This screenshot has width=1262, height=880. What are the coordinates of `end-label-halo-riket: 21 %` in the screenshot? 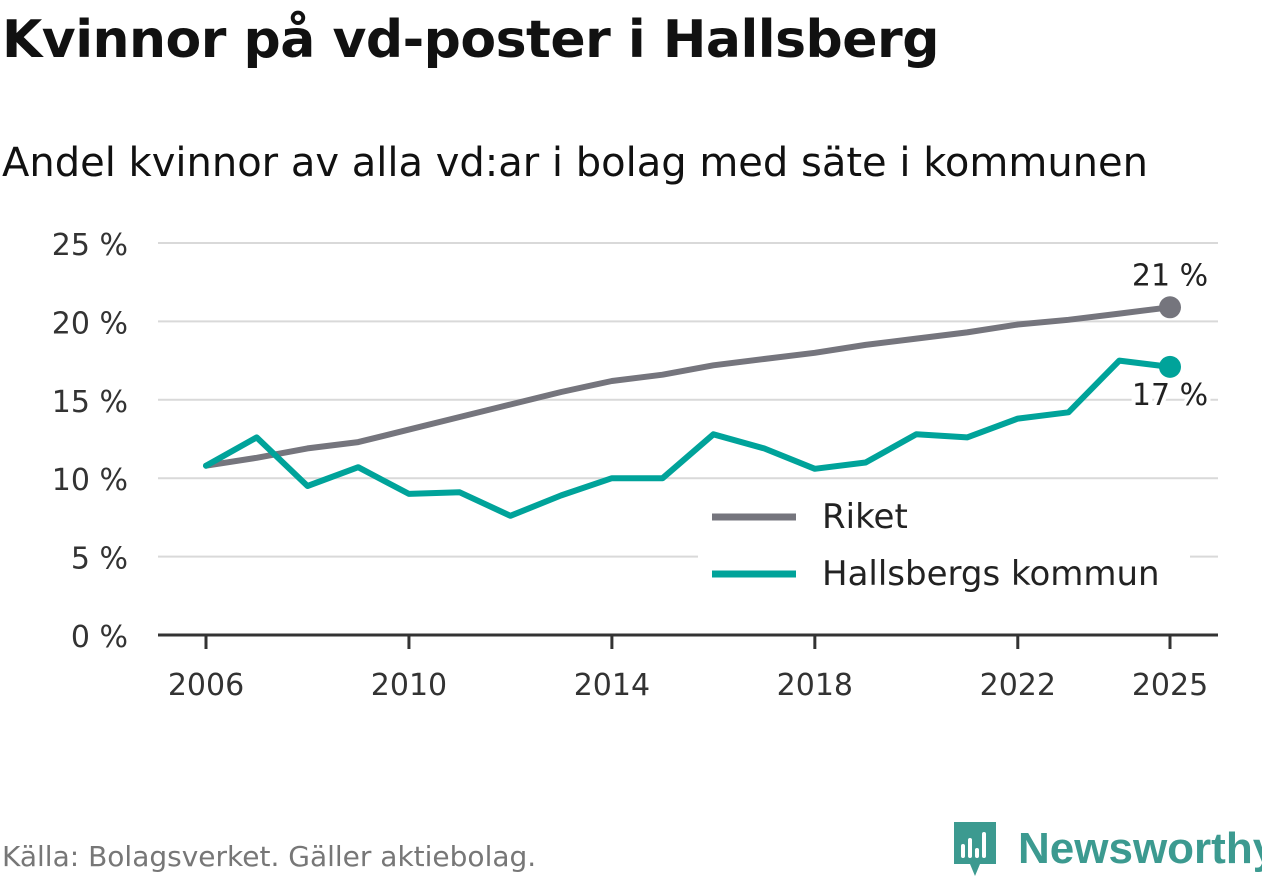 It's located at (1170, 275).